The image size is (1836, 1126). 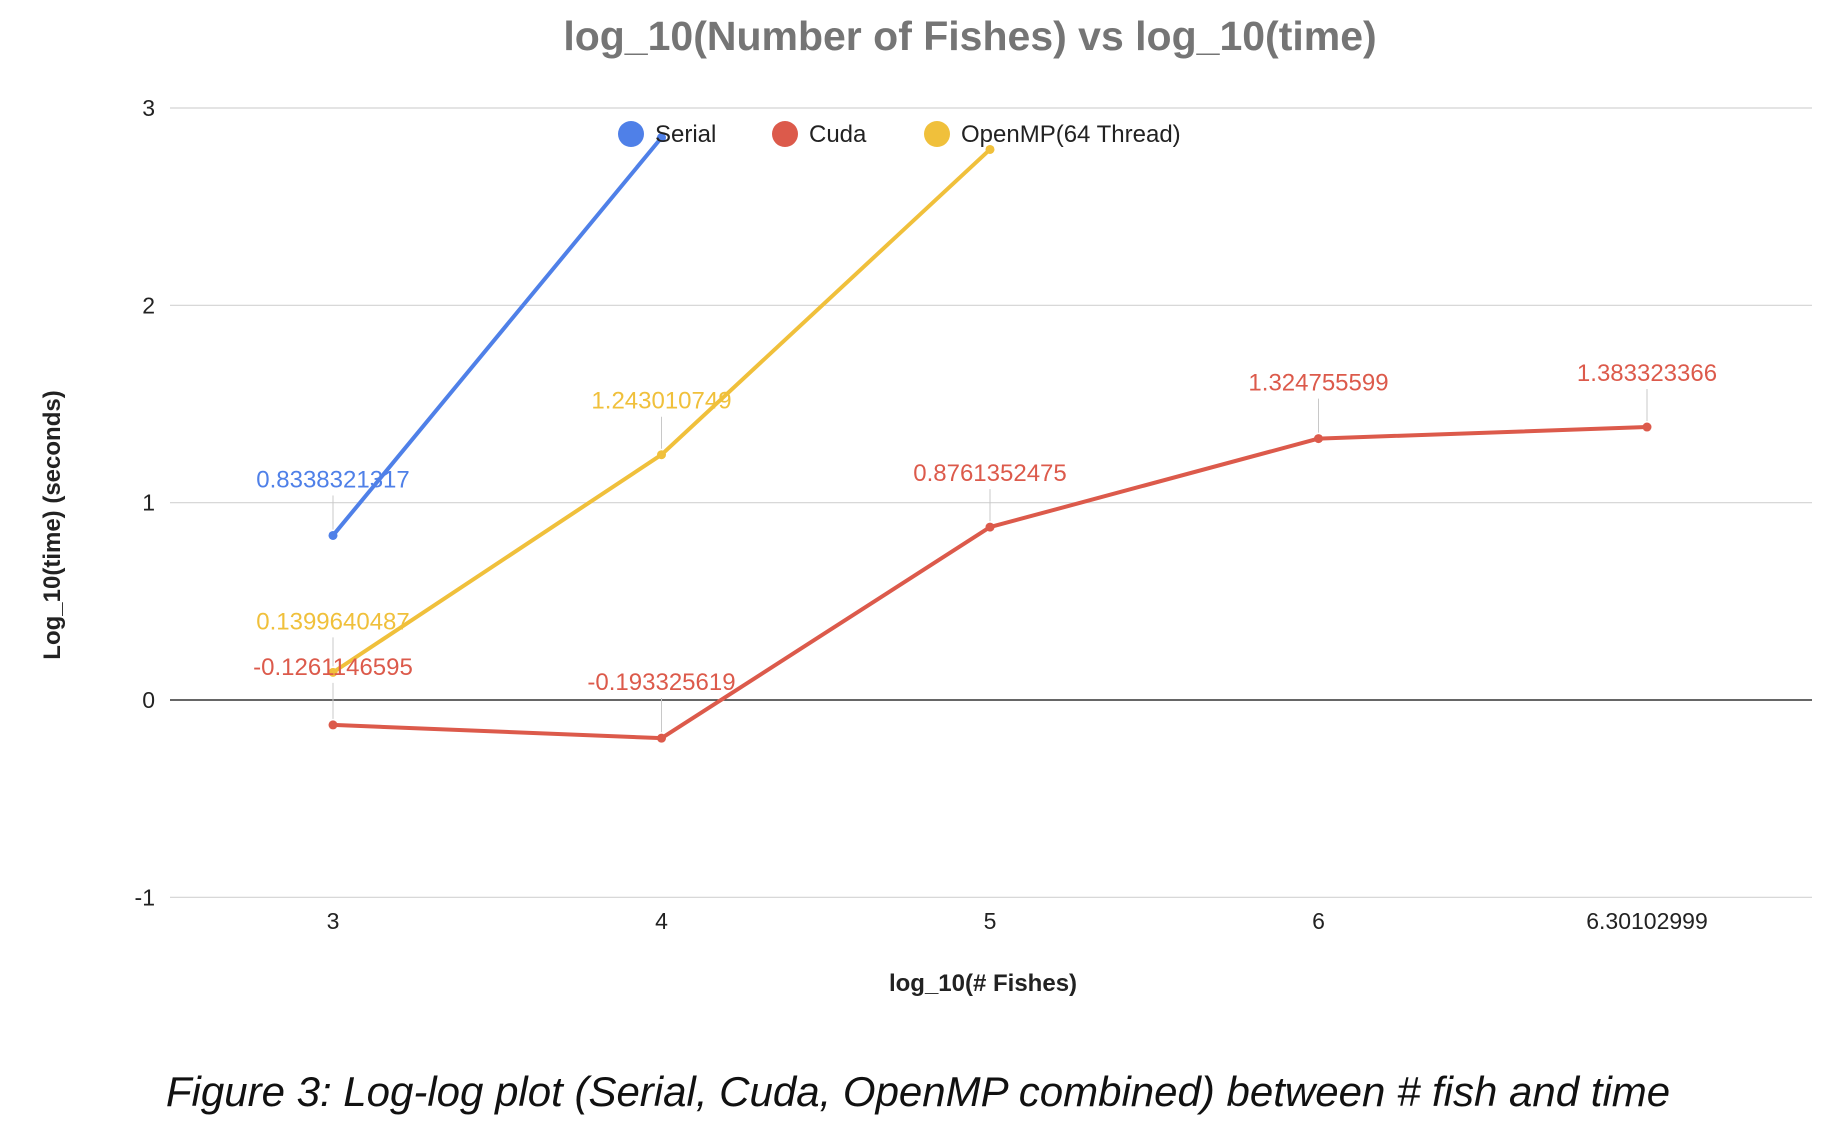 I want to click on y-tick-label: 1, so click(x=148, y=503).